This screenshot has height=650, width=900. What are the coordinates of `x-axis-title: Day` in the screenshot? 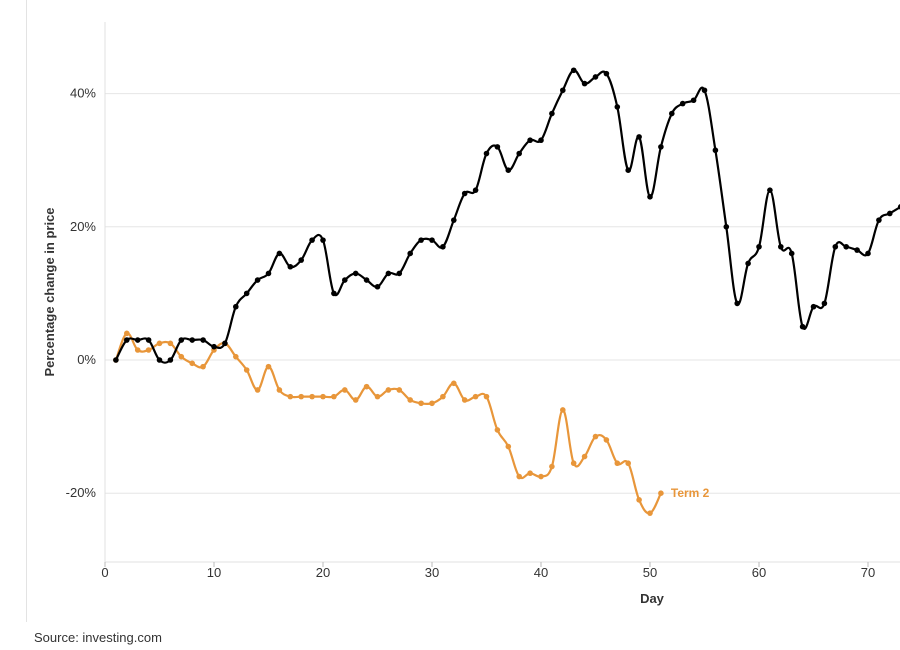 It's located at (652, 598).